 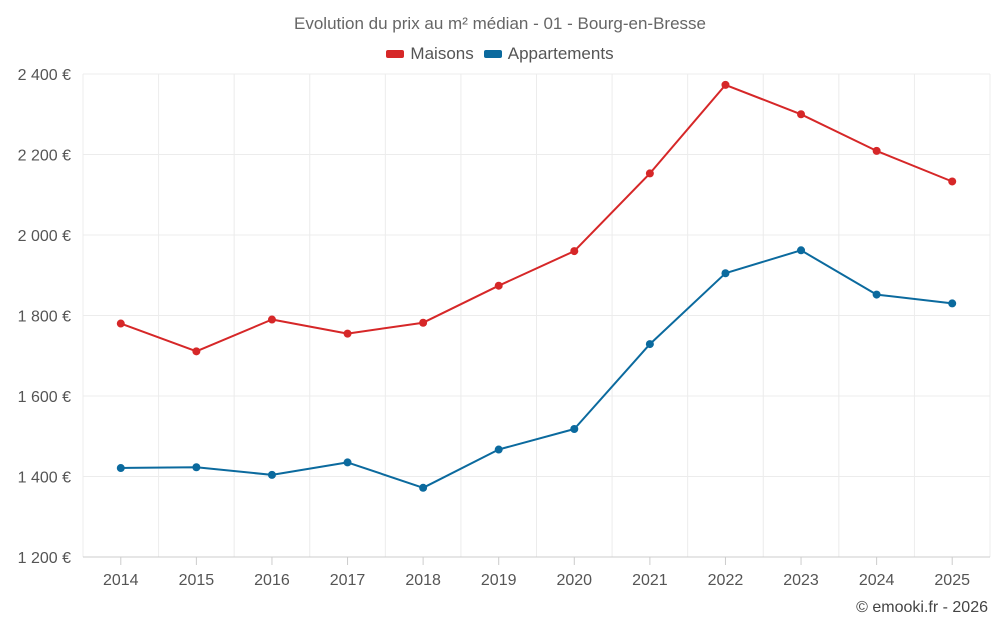 I want to click on x-tick-label: 2018, so click(x=423, y=580).